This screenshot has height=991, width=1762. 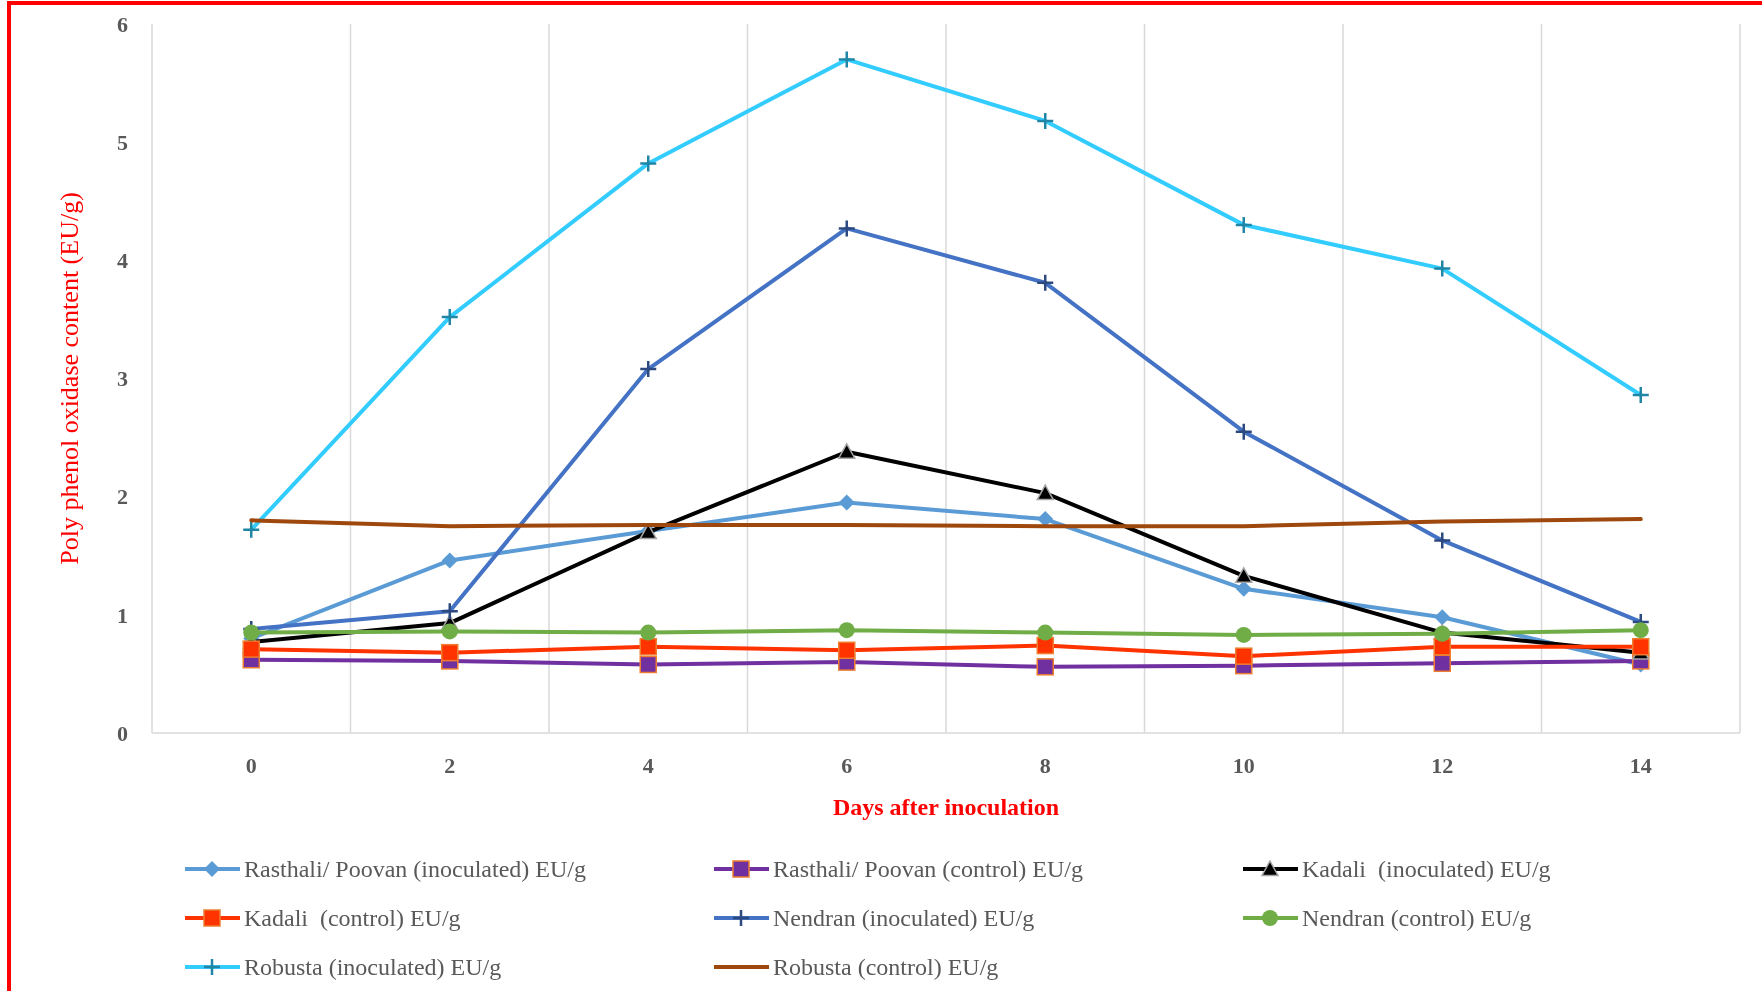 I want to click on legend-label: Robusta (control) EU/g, so click(x=886, y=967).